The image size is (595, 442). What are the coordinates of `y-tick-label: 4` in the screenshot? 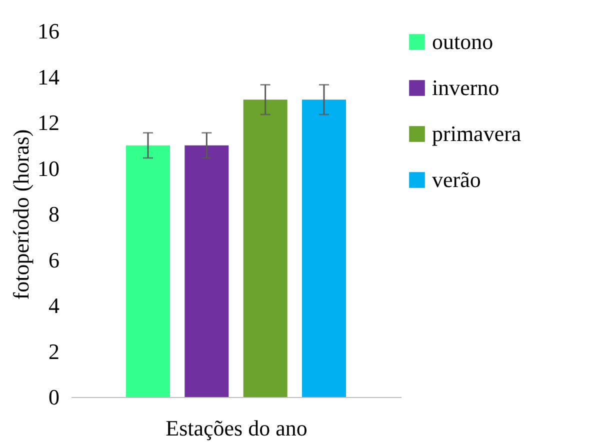 It's located at (54, 305).